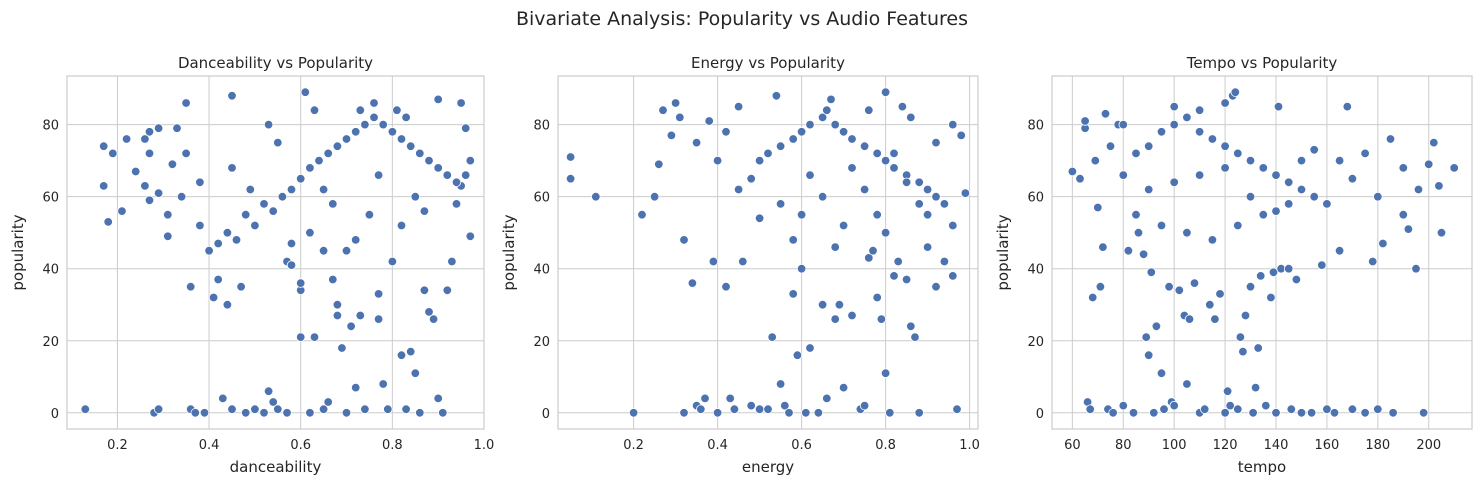 Image resolution: width=1484 pixels, height=492 pixels. Describe the element at coordinates (546, 414) in the screenshot. I see `y-tick-label: 0` at that location.